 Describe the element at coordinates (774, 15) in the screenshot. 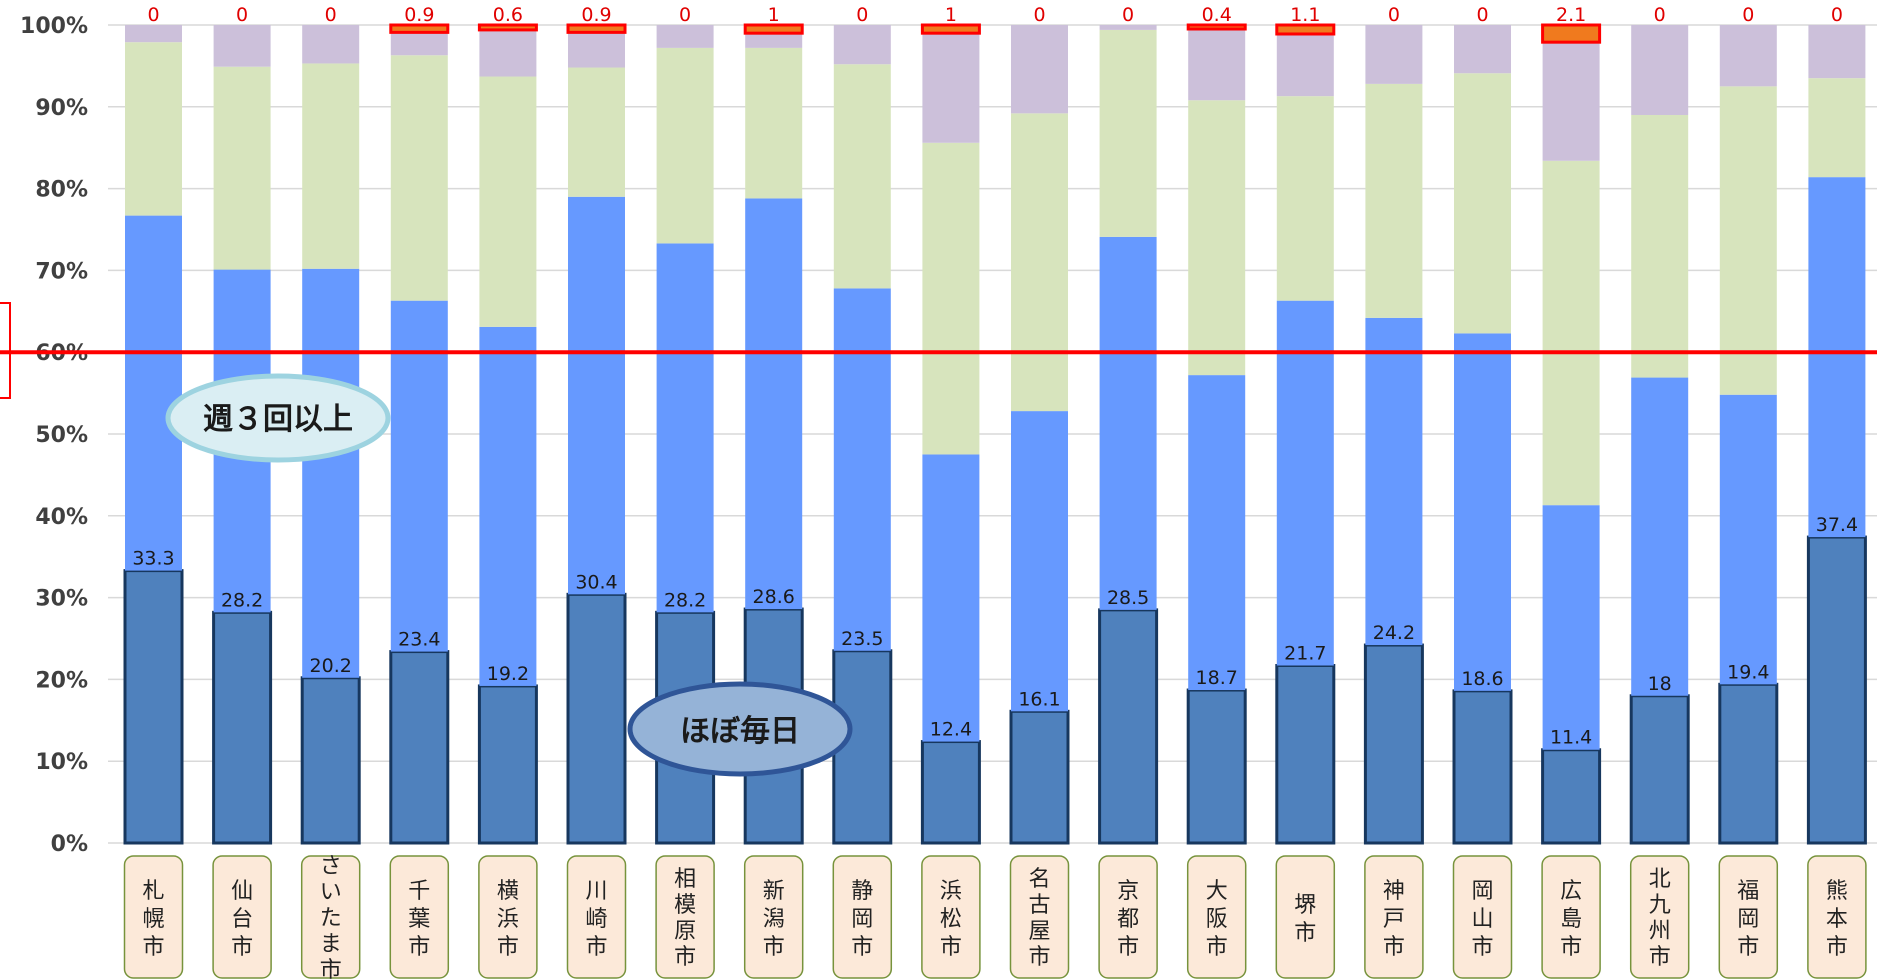

I see `data-label-top: 1` at that location.